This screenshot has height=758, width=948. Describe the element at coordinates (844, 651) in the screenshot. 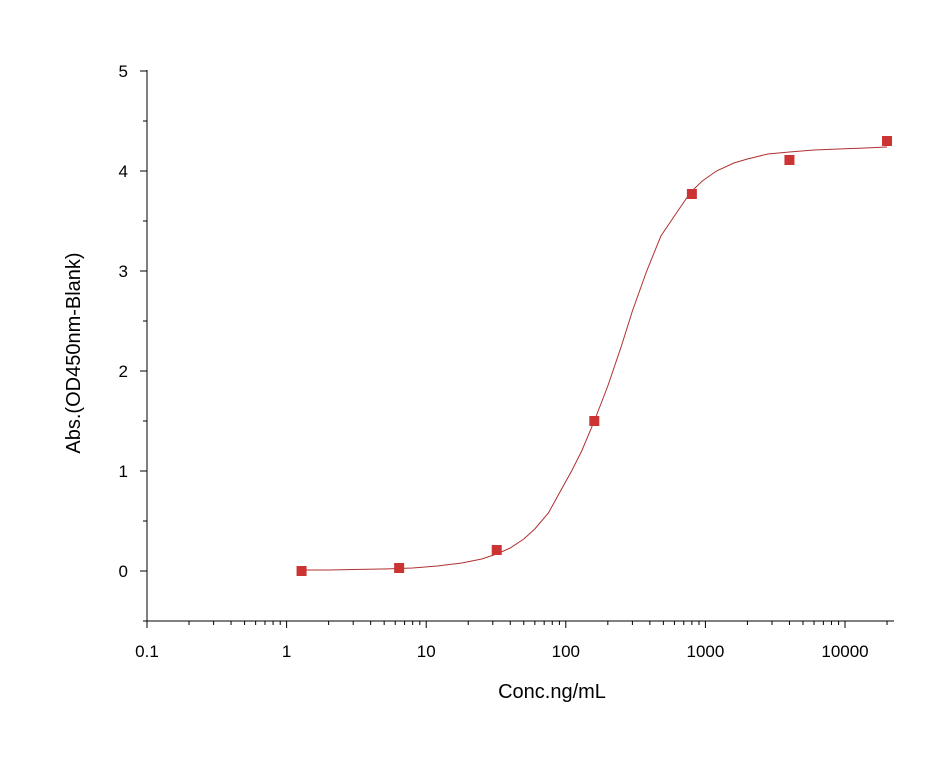

I see `x-tick-label: 10000` at that location.